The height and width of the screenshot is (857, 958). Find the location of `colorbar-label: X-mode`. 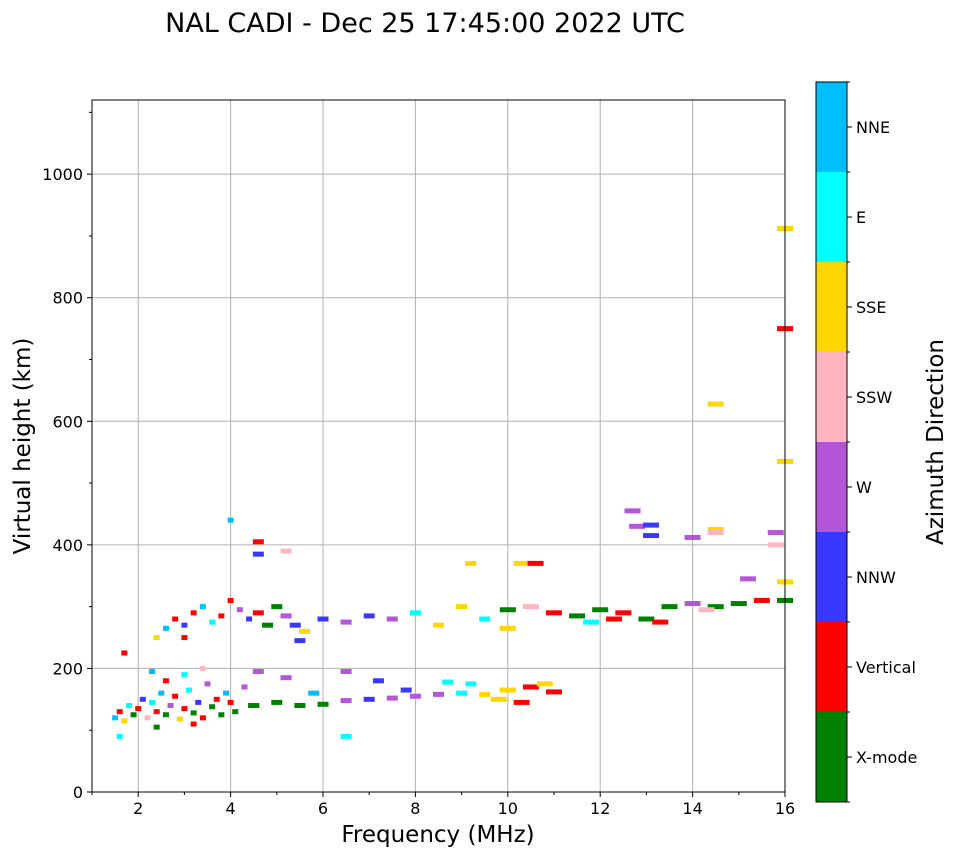

colorbar-label: X-mode is located at coordinates (886, 757).